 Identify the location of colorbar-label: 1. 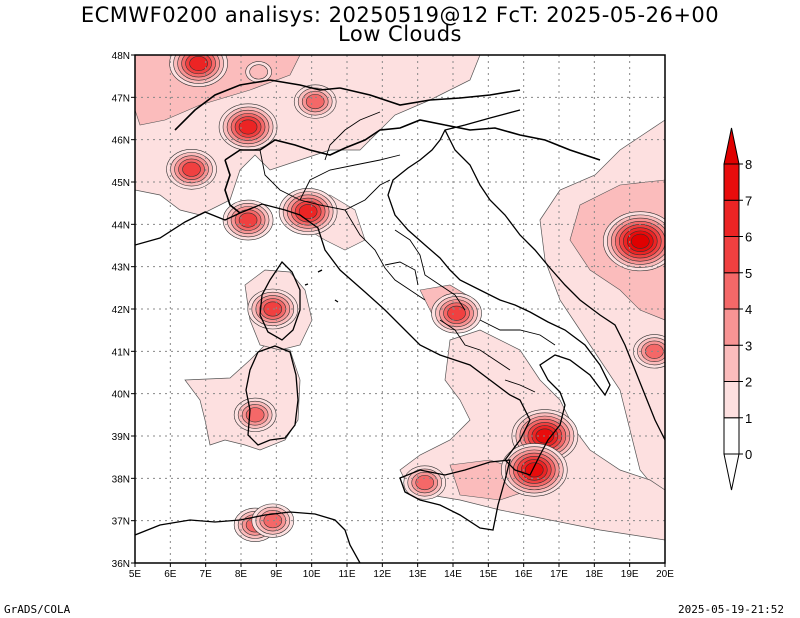
(748, 418).